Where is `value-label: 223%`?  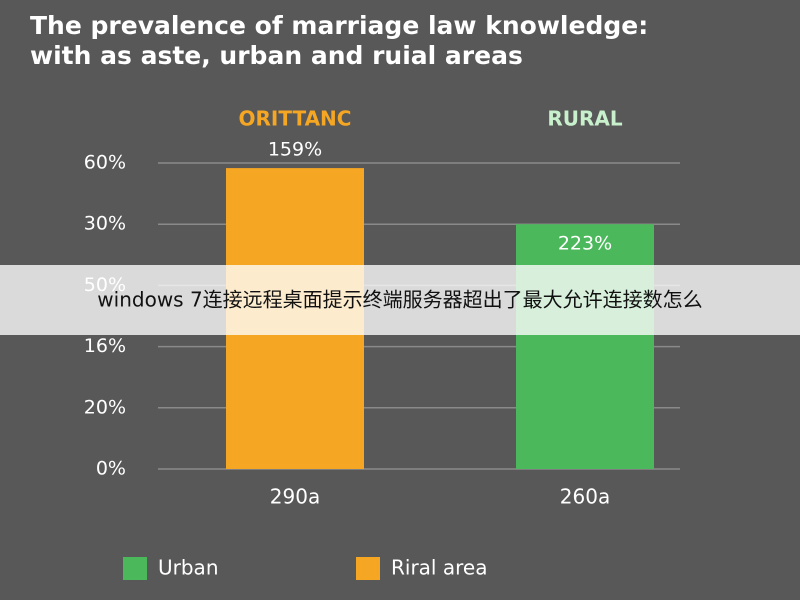 value-label: 223% is located at coordinates (585, 244).